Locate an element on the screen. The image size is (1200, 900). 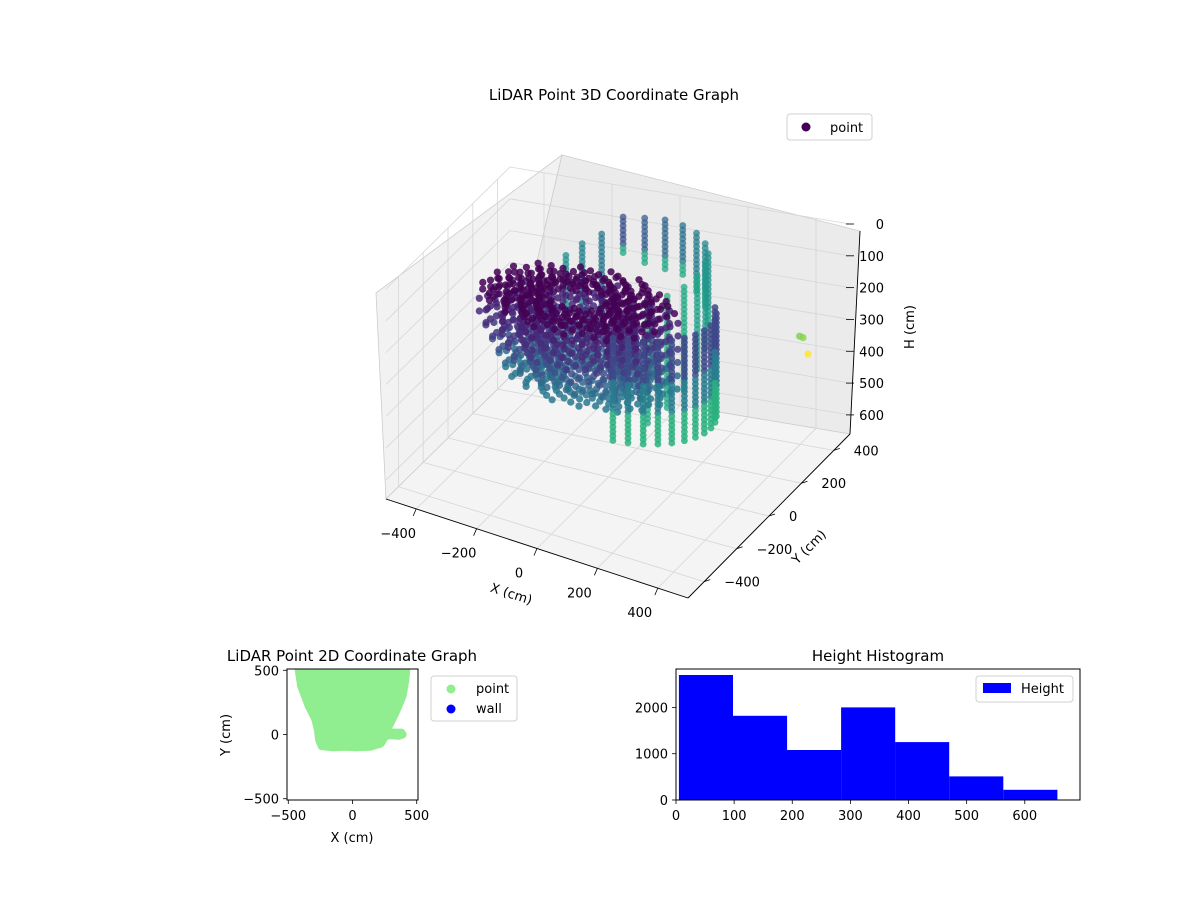
legend-3d-marker is located at coordinates (806, 127).